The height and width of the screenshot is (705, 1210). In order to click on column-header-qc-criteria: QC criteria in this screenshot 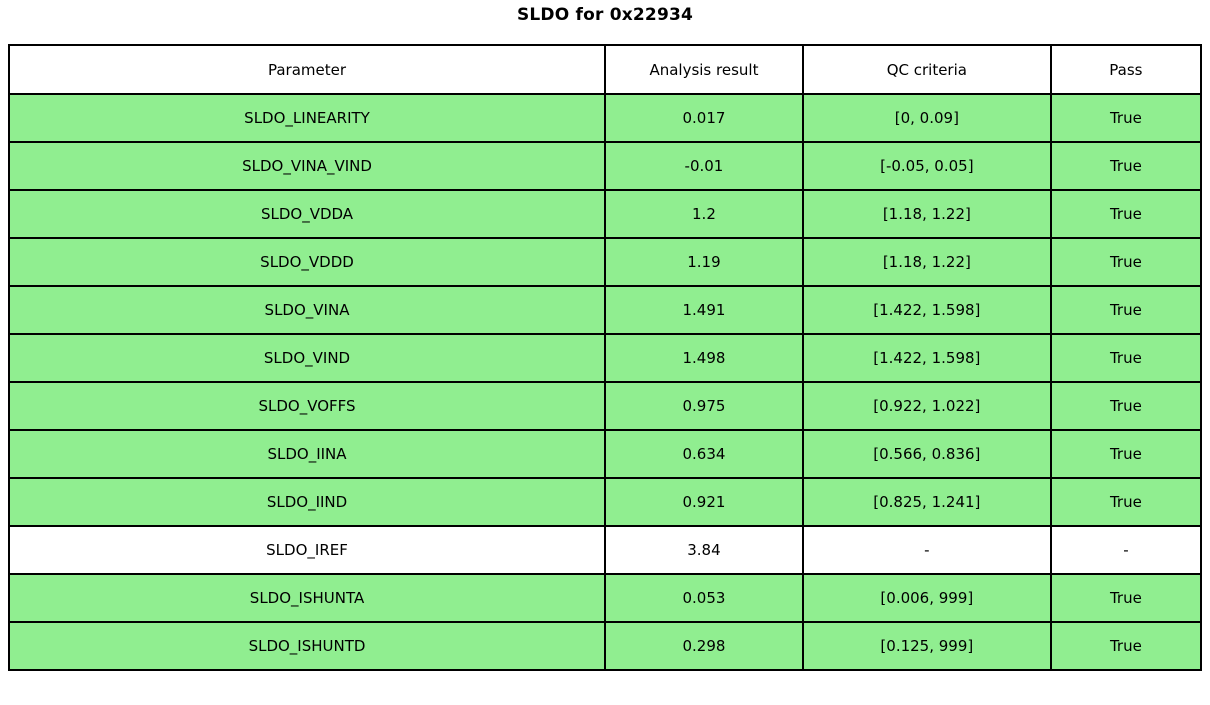, I will do `click(926, 69)`.